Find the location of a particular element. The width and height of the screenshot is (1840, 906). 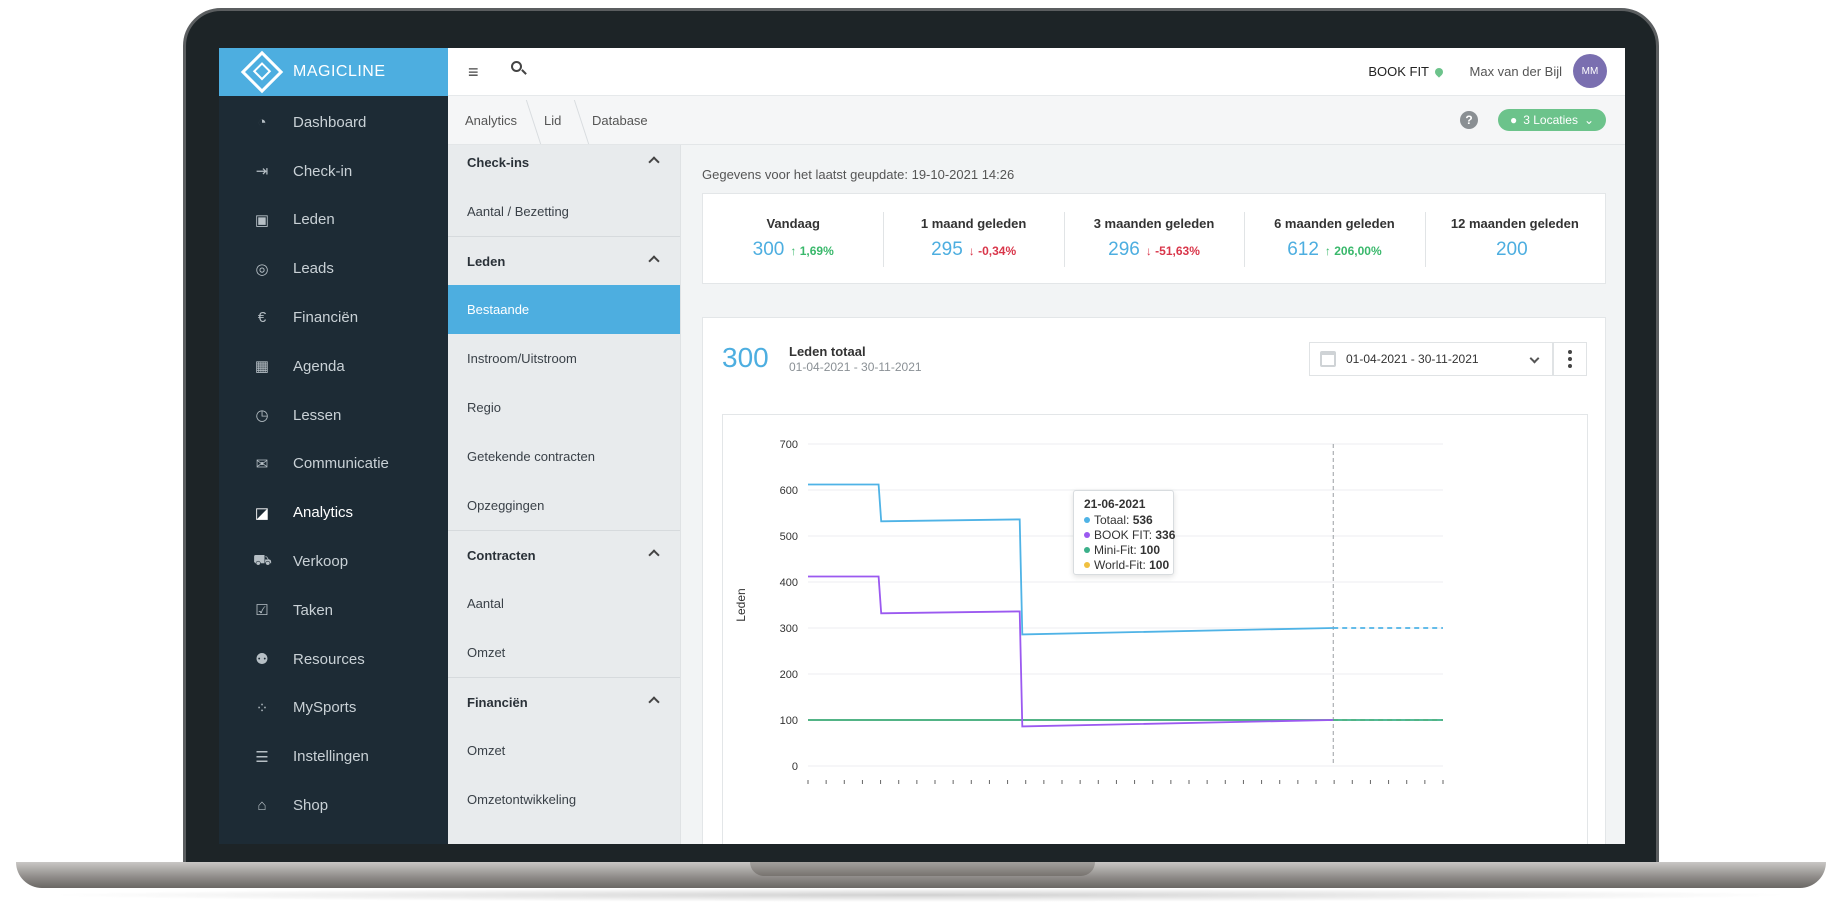

sidebar-item-communicatie: ✉ Communicatie is located at coordinates (333, 464).